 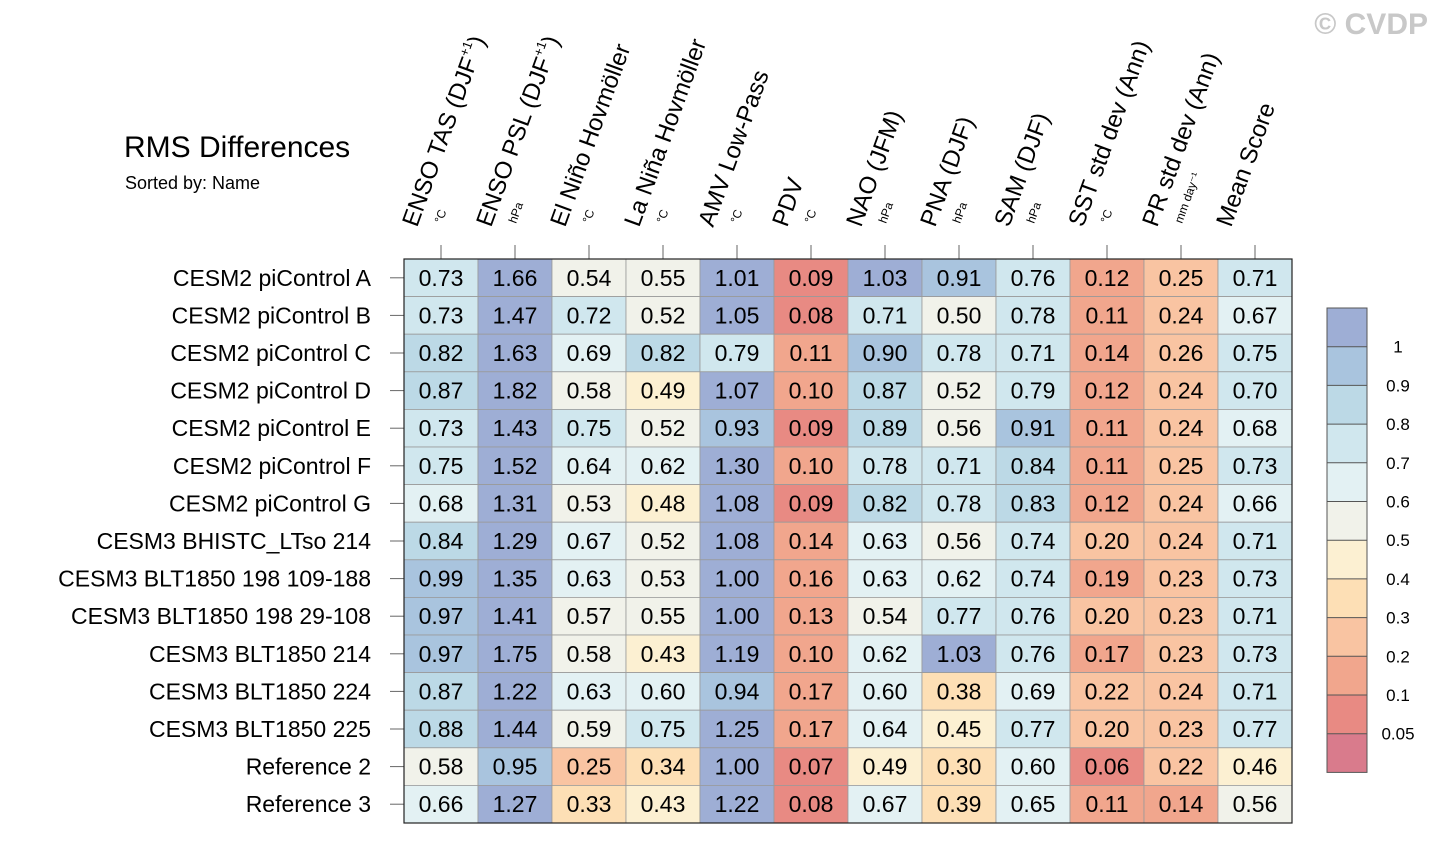 What do you see at coordinates (515, 315) in the screenshot?
I see `cell-value: 1.47` at bounding box center [515, 315].